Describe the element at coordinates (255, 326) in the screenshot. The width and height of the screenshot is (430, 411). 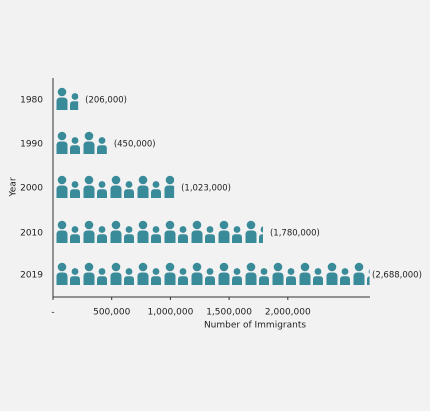
I see `x-axis-label: Number of Immigrants` at that location.